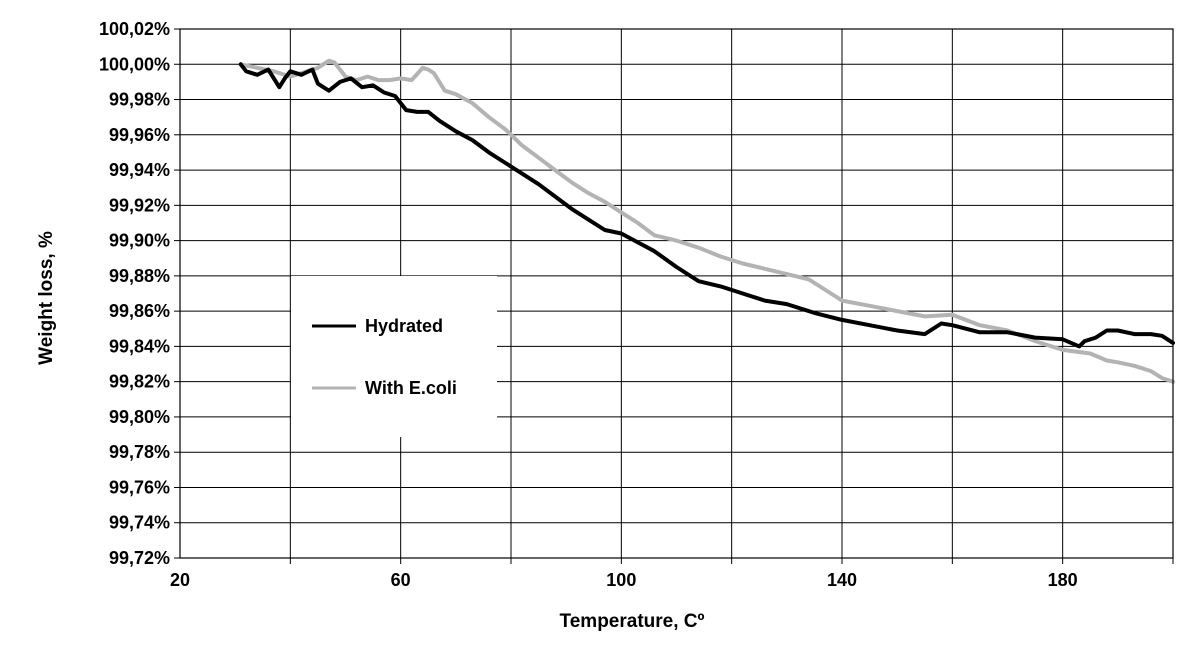 The height and width of the screenshot is (646, 1200). What do you see at coordinates (46, 298) in the screenshot?
I see `y-axis-title: Weight loss, %` at bounding box center [46, 298].